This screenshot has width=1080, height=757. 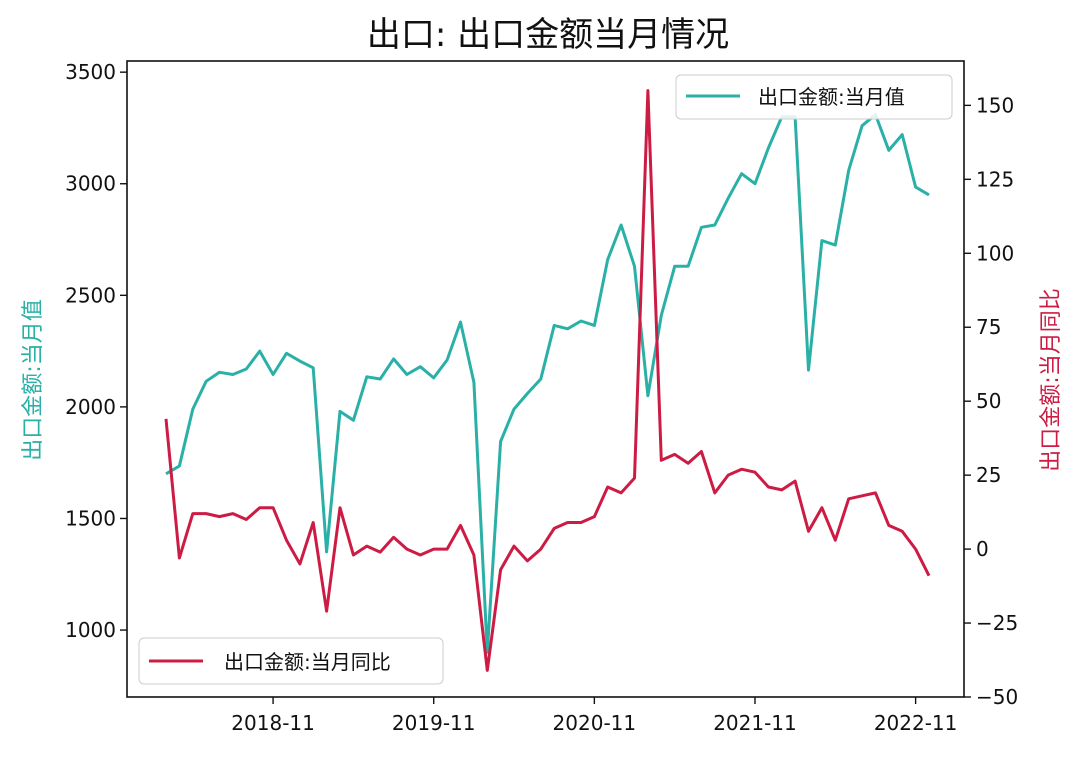 What do you see at coordinates (988, 401) in the screenshot?
I see `right-tick-label: 50` at bounding box center [988, 401].